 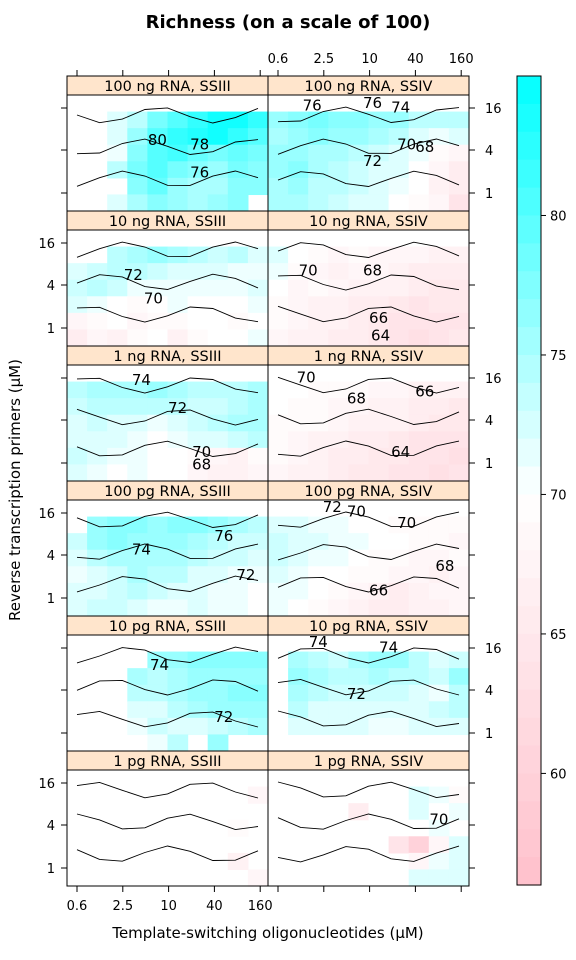 I want to click on y-tick-label: 16, so click(x=46, y=244).